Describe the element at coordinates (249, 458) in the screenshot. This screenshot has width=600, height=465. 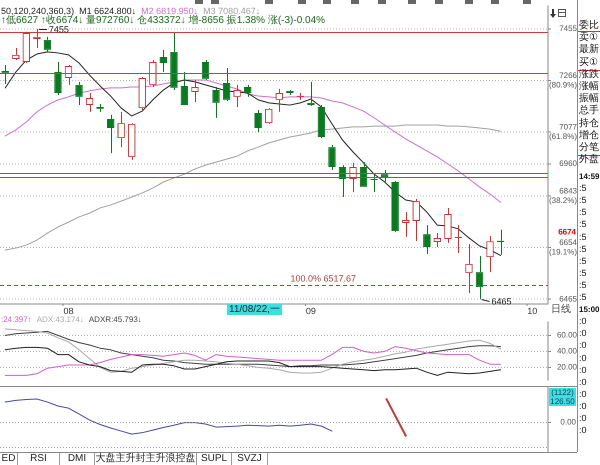
I see `text: SVZJ` at that location.